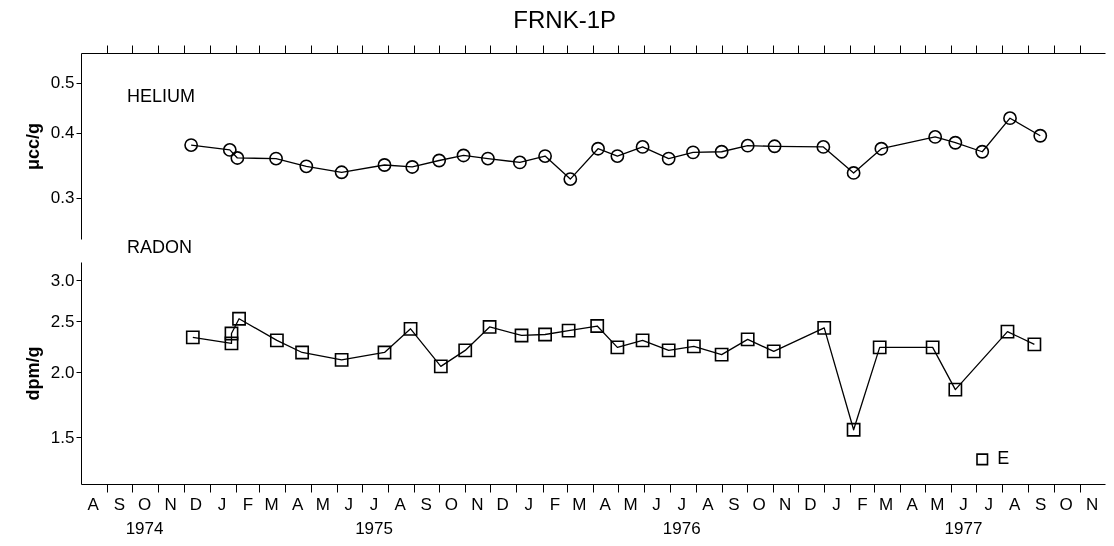  What do you see at coordinates (32, 373) in the screenshot?
I see `y-axis-title: dpm/g` at bounding box center [32, 373].